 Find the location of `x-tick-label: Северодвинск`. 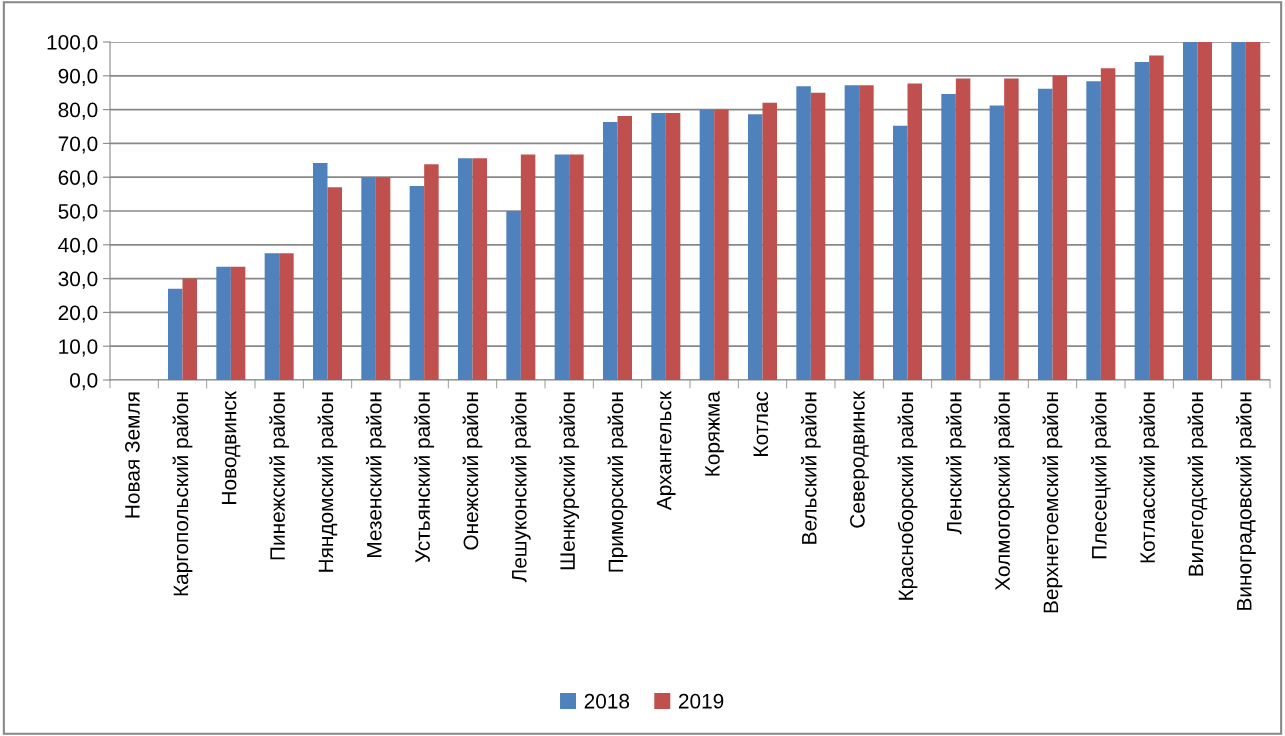

x-tick-label: Северодвинск is located at coordinates (859, 459).